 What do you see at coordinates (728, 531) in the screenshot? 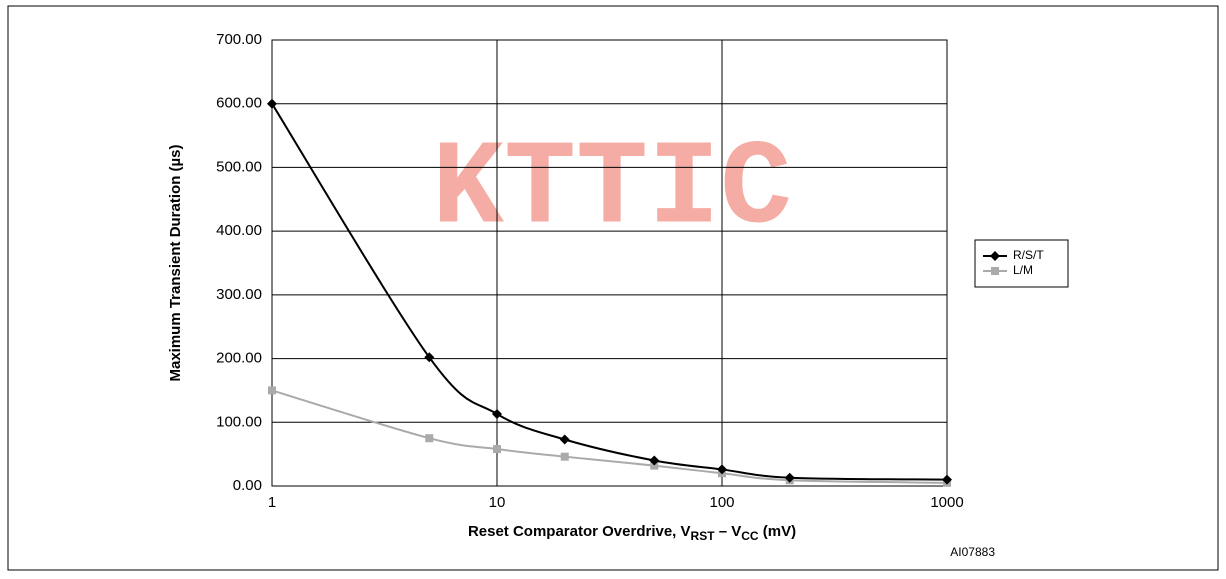
I see `x-label-part: – V` at bounding box center [728, 531].